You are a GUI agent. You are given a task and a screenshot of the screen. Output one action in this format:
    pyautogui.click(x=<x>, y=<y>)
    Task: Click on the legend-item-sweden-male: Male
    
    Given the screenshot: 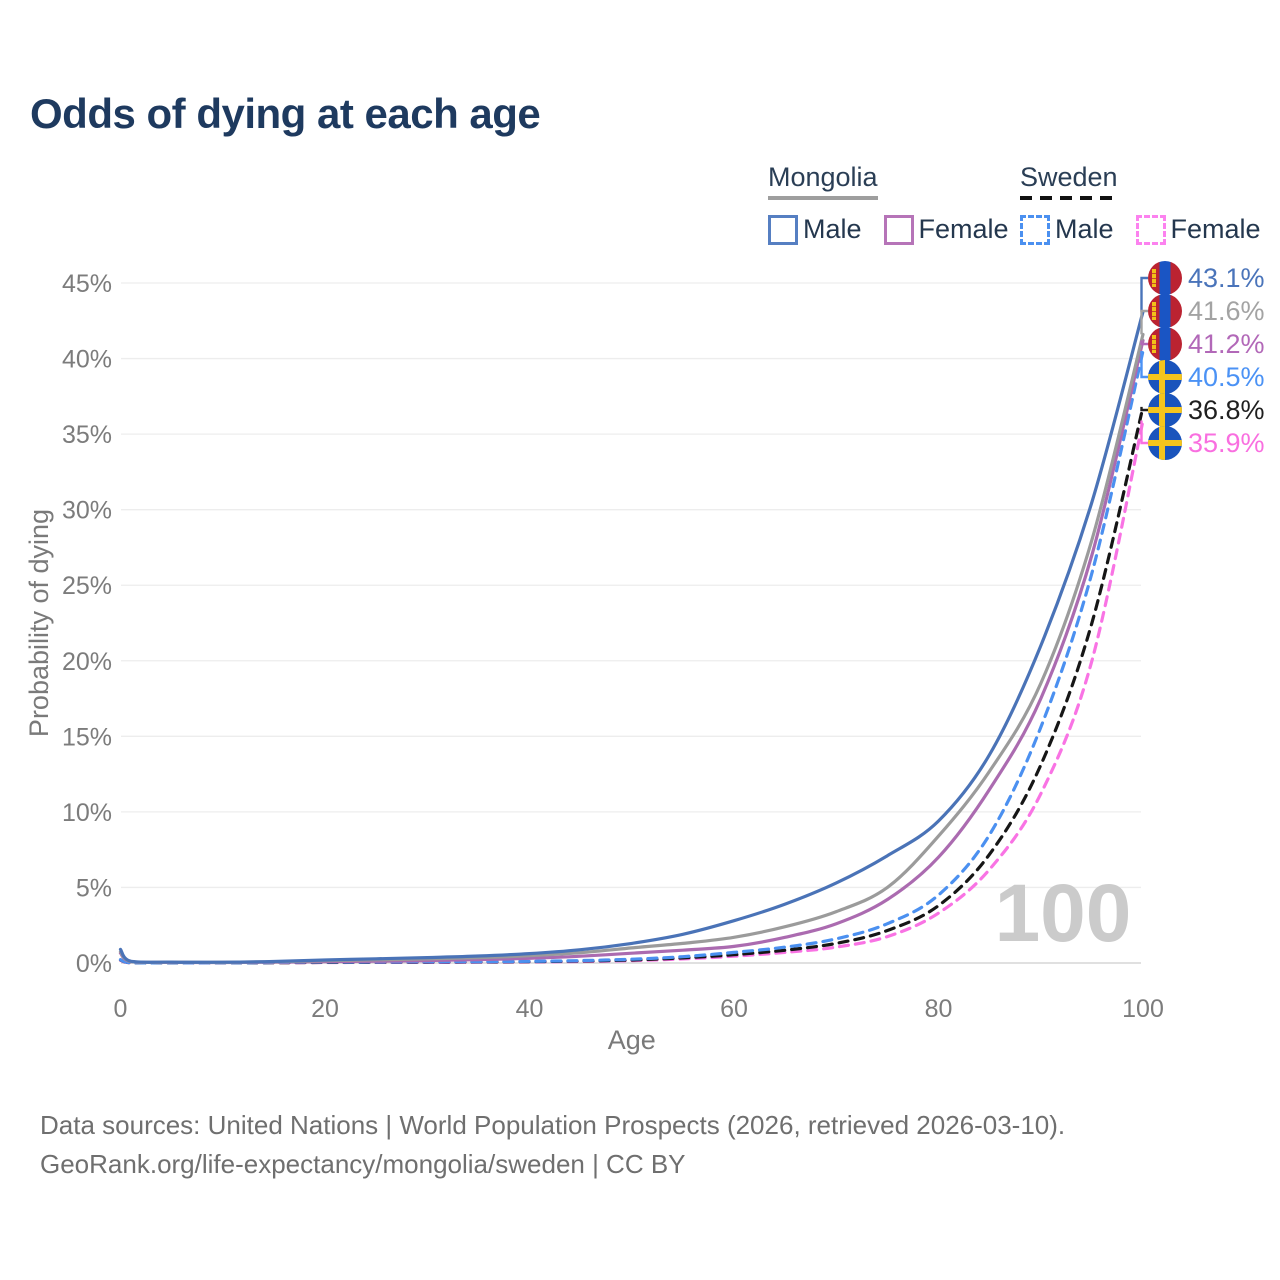 What is the action you would take?
    pyautogui.click(x=1067, y=229)
    